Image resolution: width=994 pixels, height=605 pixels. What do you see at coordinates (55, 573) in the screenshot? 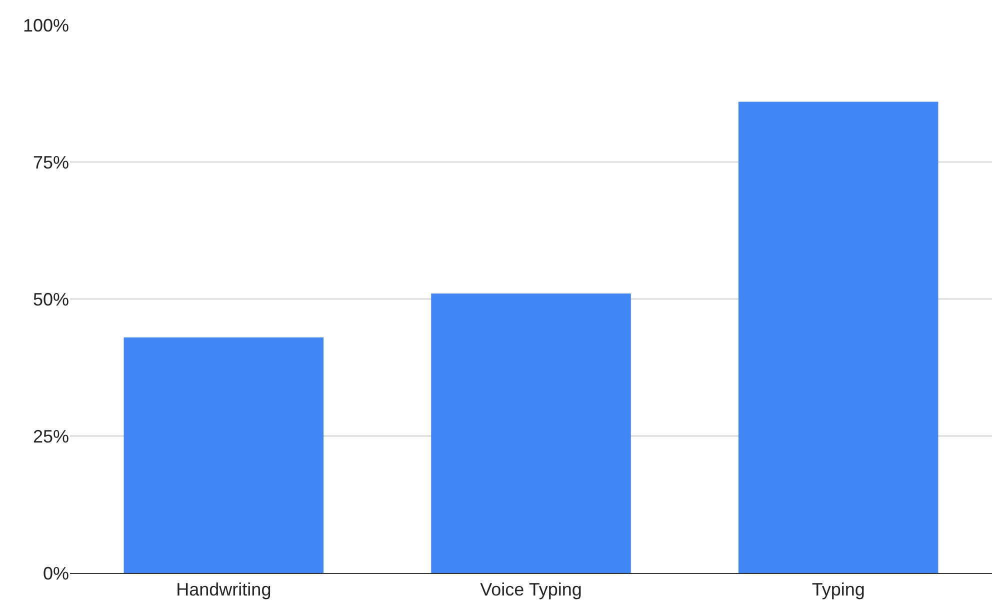
I see `y-tick-label: 0%` at bounding box center [55, 573].